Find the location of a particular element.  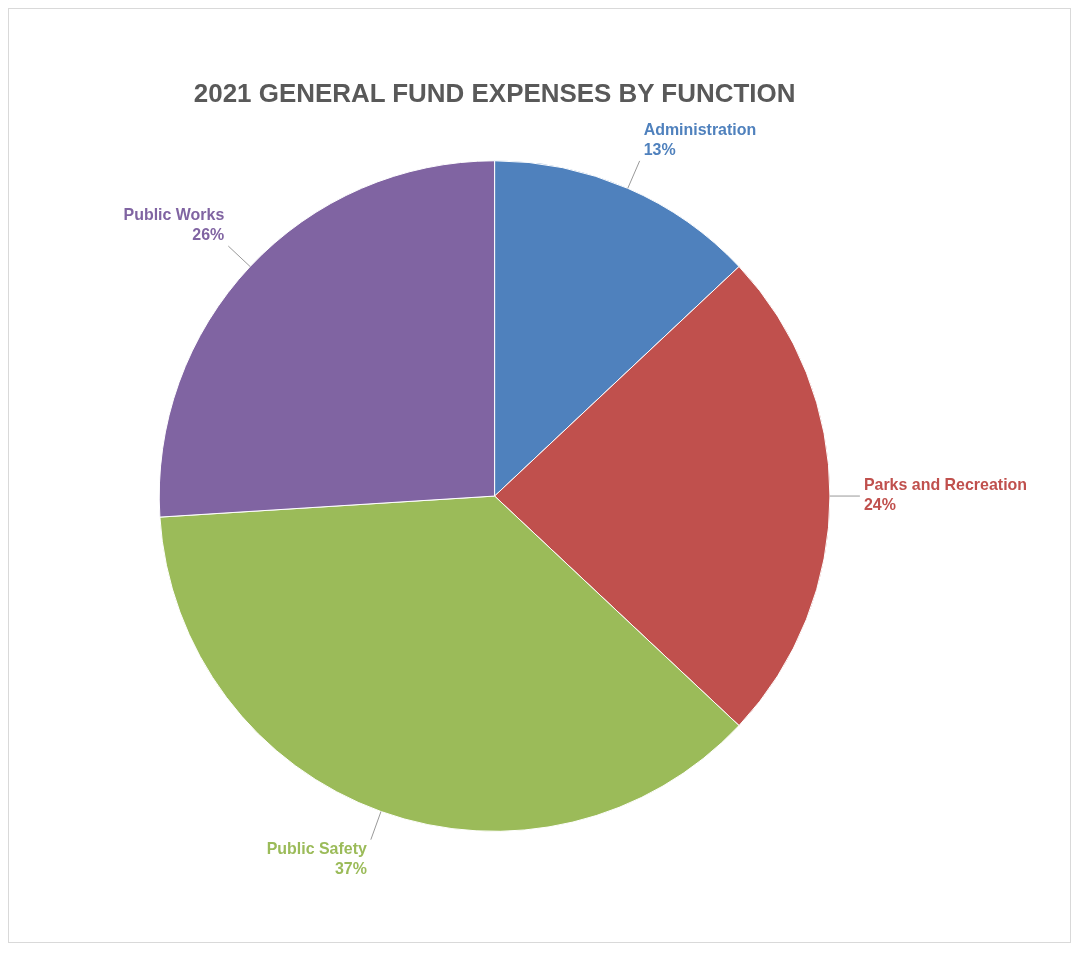

slice-label: Public Works is located at coordinates (174, 215).